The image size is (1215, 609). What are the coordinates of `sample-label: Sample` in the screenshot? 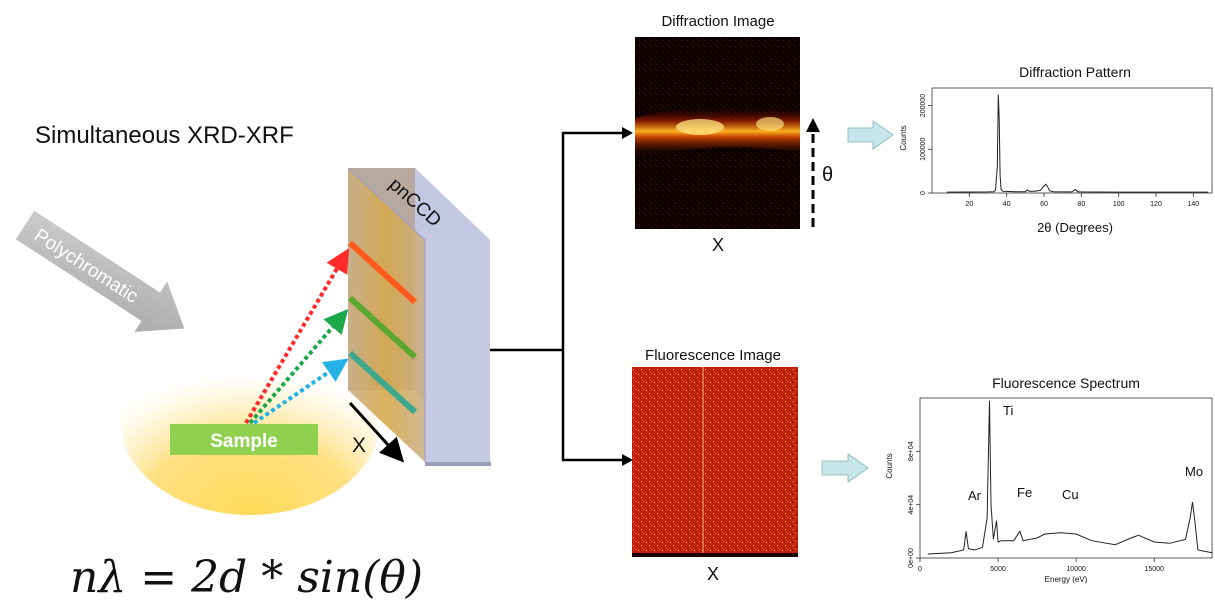 It's located at (244, 441).